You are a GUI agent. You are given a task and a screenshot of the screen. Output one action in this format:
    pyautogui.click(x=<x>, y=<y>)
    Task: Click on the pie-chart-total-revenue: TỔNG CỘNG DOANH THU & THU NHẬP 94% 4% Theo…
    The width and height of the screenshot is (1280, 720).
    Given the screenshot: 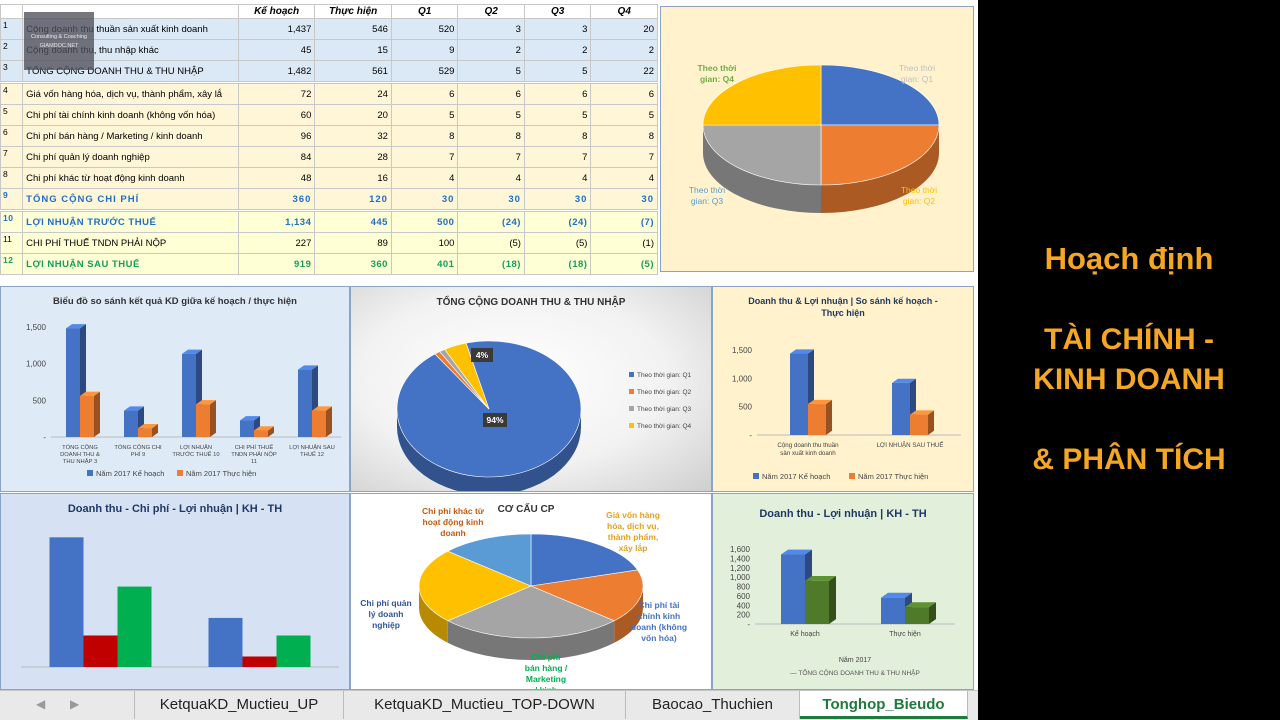 What is the action you would take?
    pyautogui.click(x=531, y=389)
    